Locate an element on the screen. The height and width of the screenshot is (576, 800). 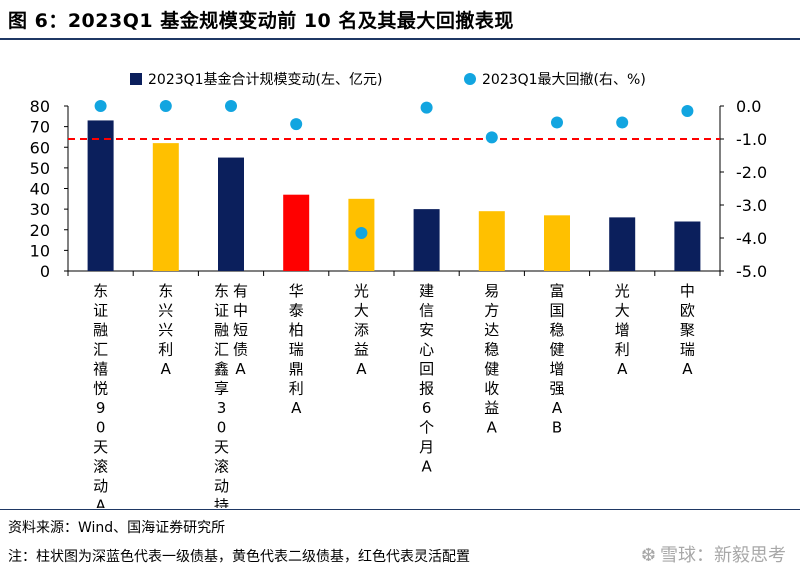
legend-swatch-dot is located at coordinates (470, 79).